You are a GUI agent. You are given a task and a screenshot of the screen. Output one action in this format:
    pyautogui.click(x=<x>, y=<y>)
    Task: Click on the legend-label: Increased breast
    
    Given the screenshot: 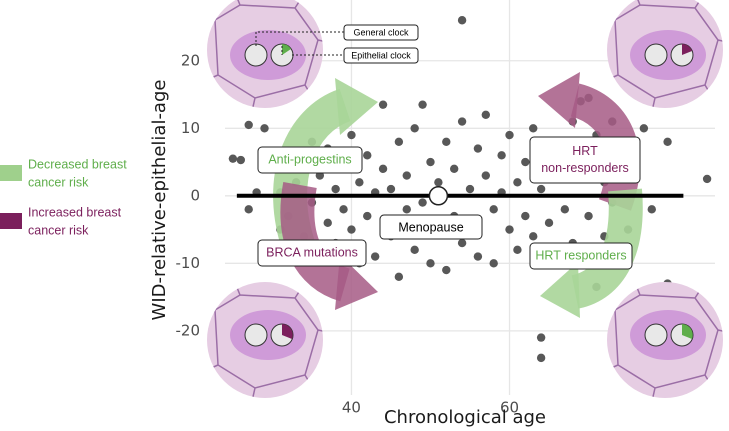 What is the action you would take?
    pyautogui.click(x=75, y=212)
    